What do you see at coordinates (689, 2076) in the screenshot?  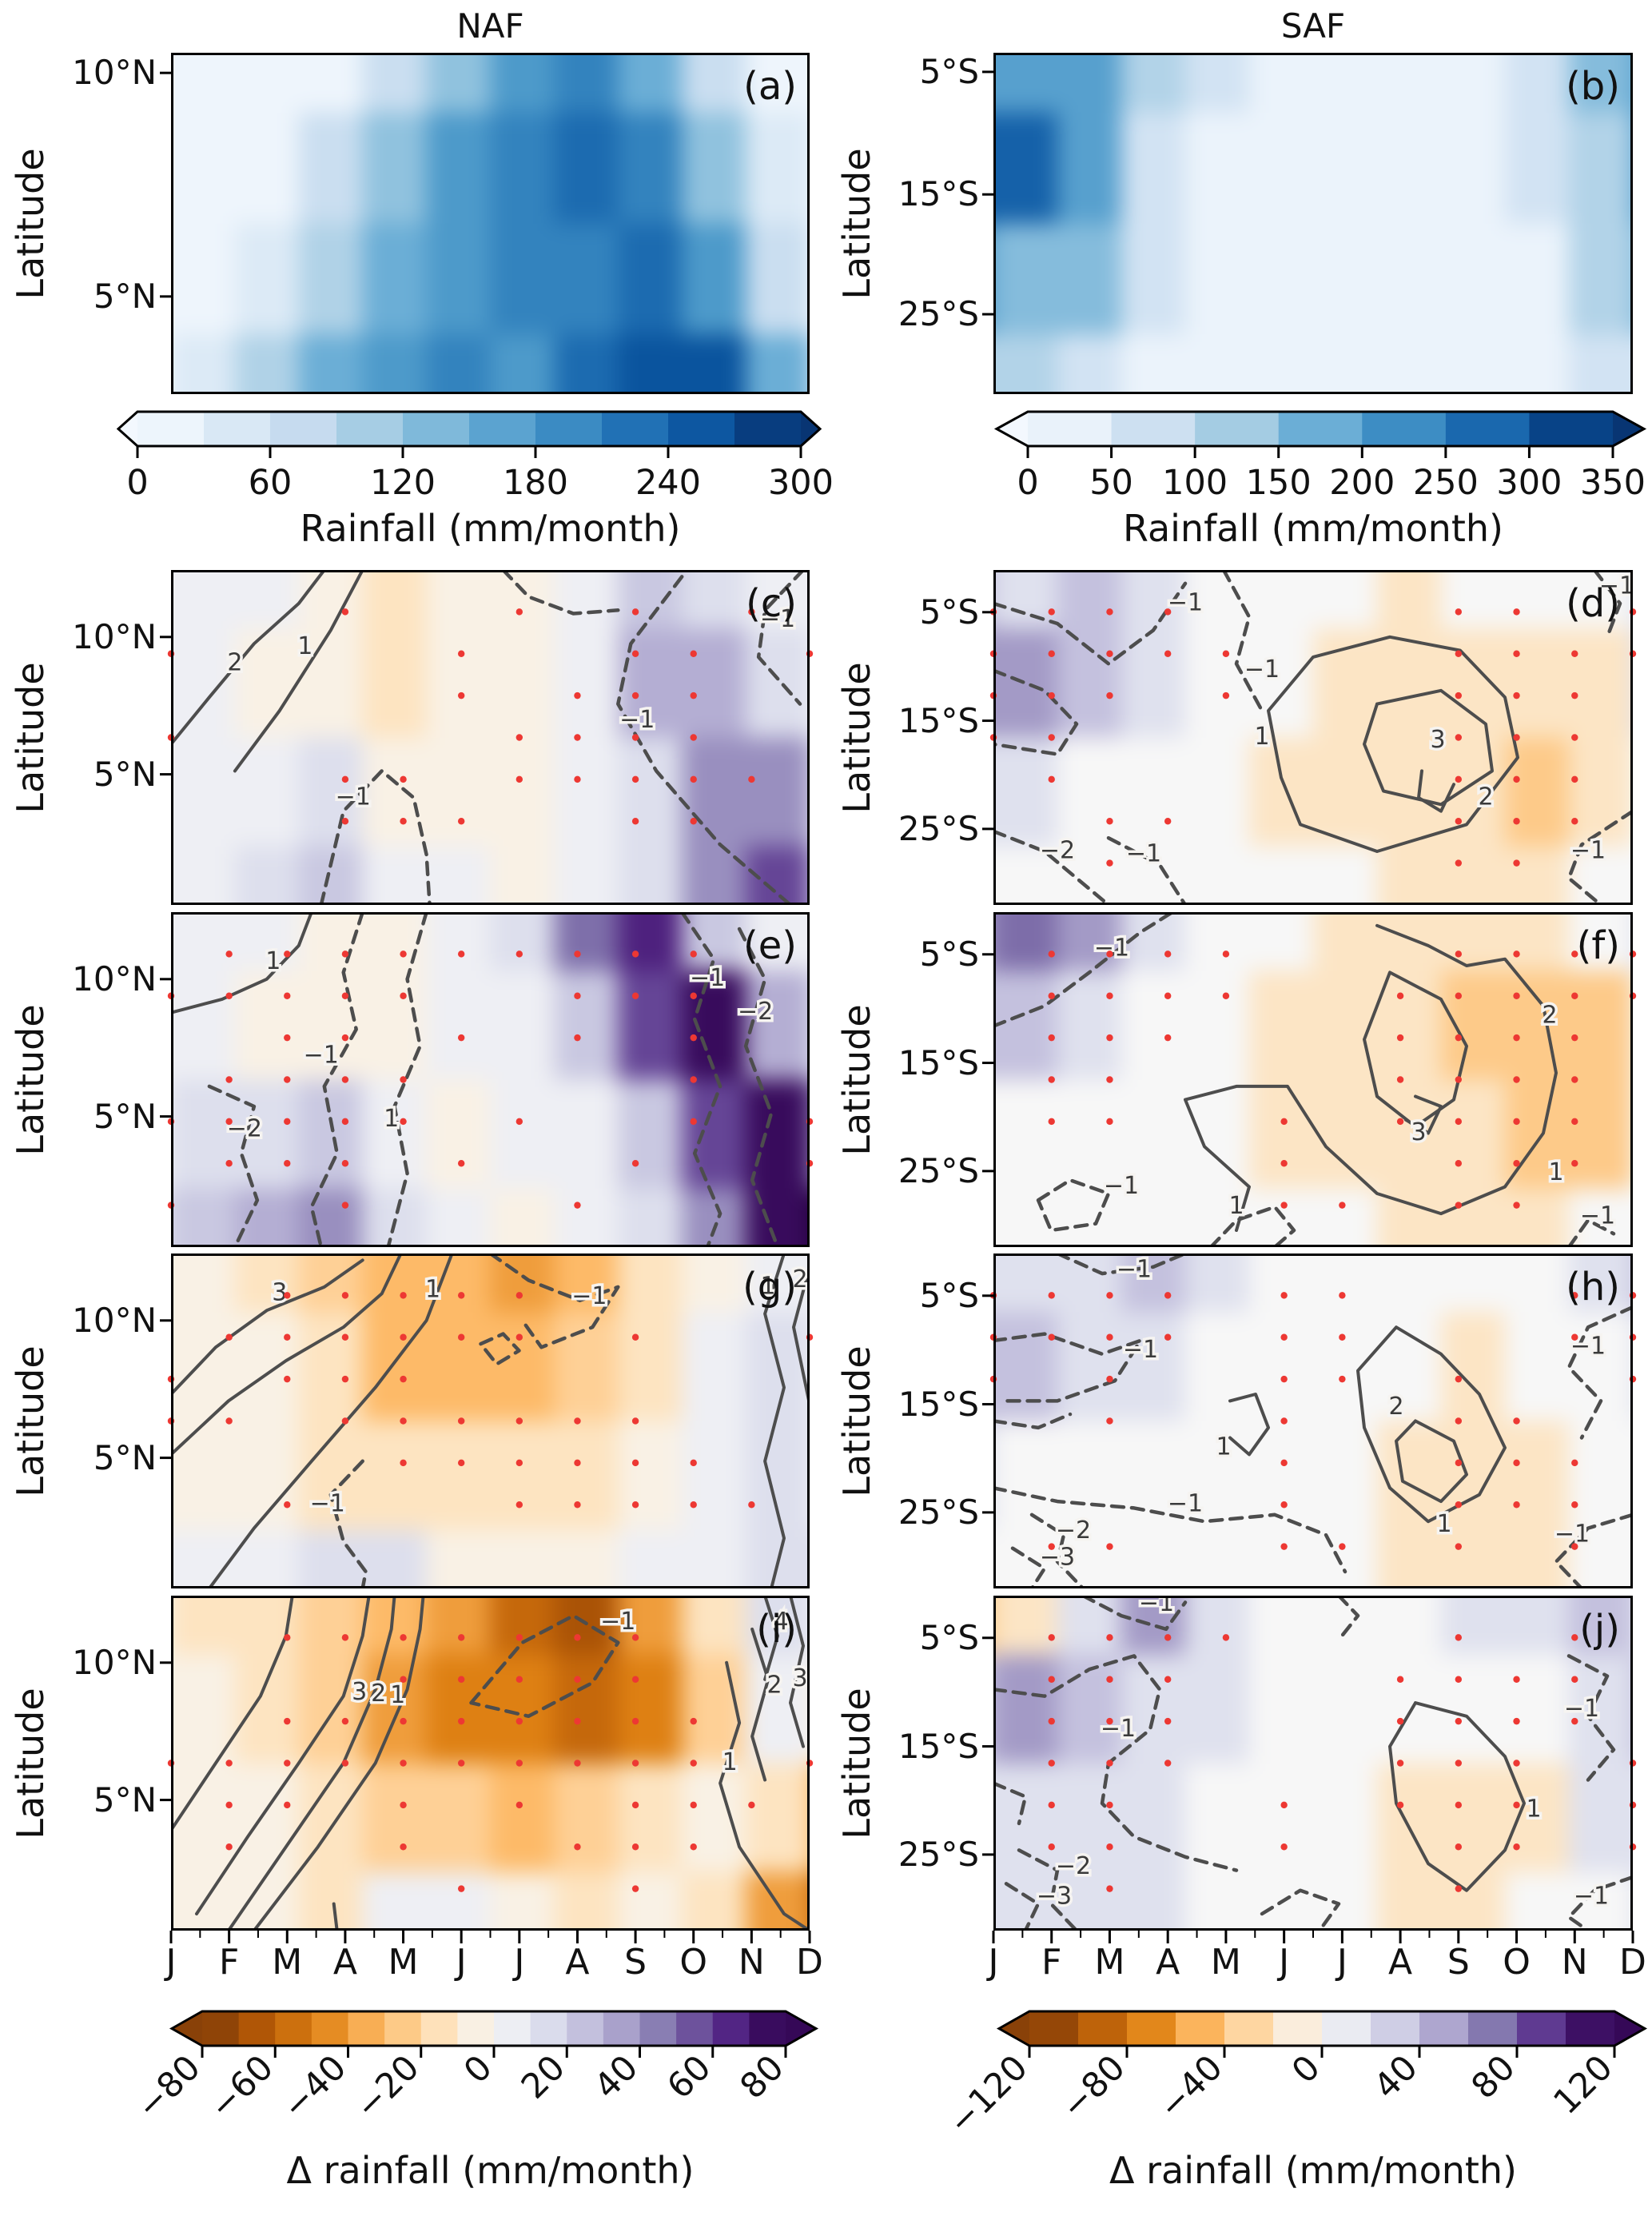 I see `colorbar-tick-label: 60` at bounding box center [689, 2076].